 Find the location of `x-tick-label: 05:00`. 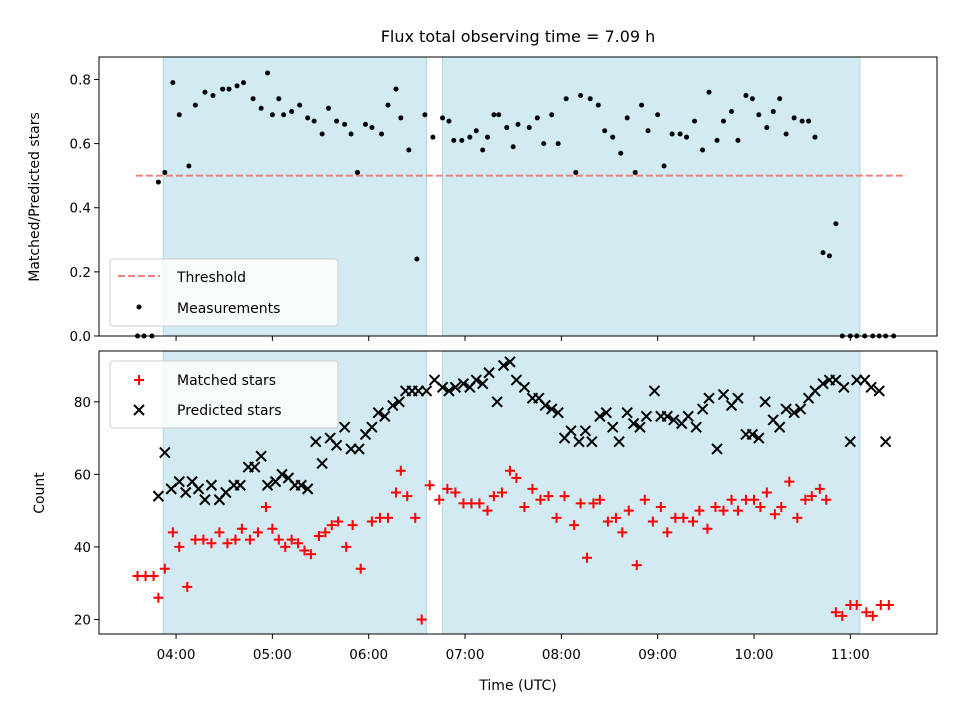

x-tick-label: 05:00 is located at coordinates (272, 655).